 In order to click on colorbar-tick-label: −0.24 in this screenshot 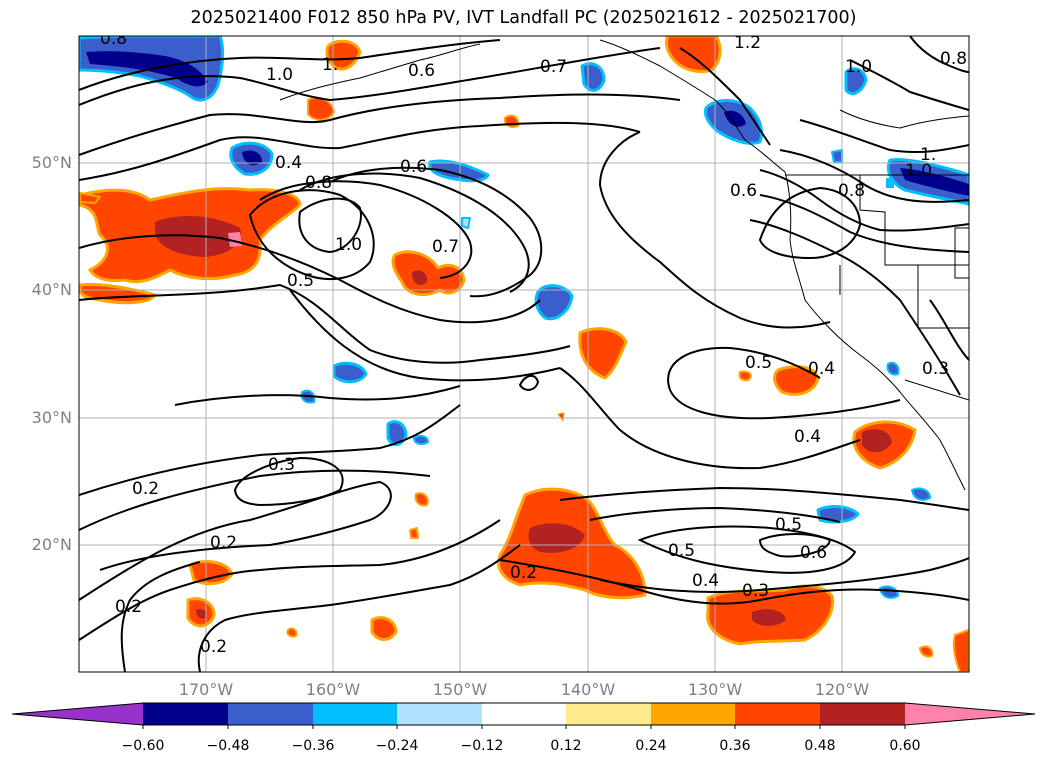, I will do `click(397, 746)`.